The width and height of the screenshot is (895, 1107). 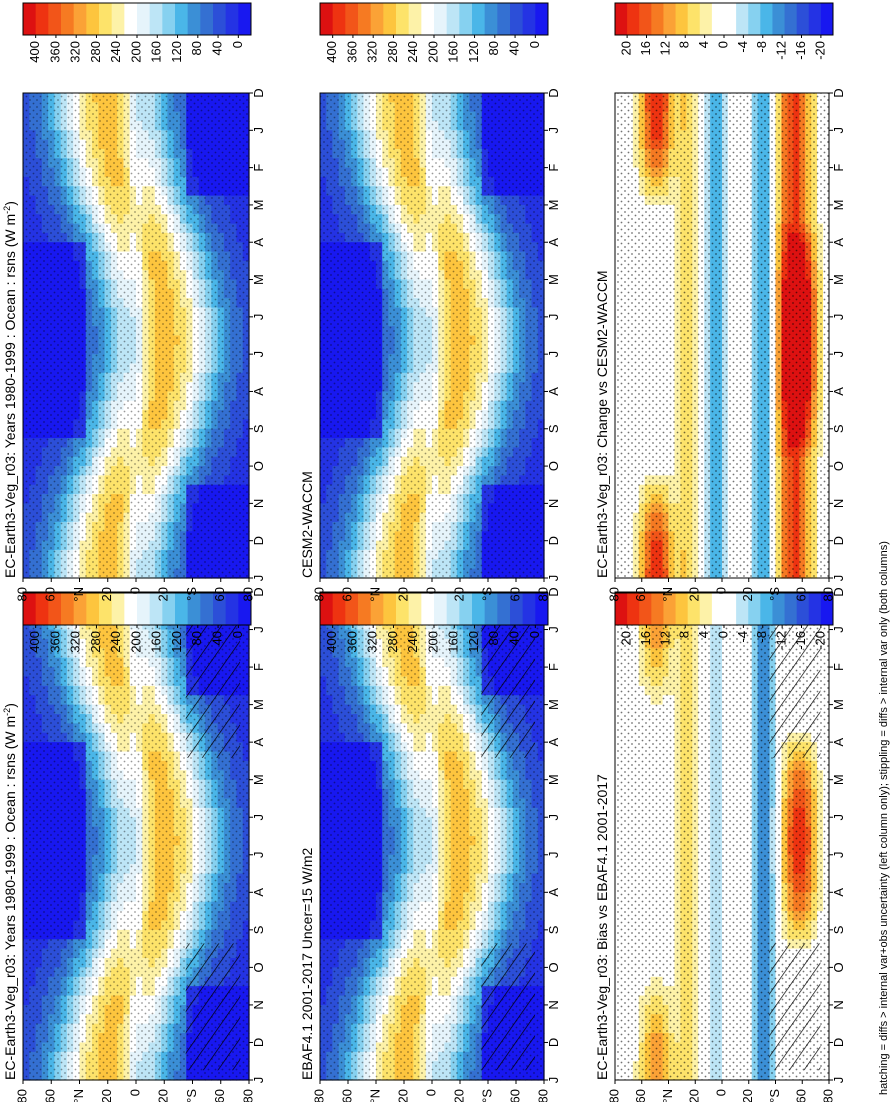 What do you see at coordinates (534, 44) in the screenshot?
I see `colorbar-label: 0` at bounding box center [534, 44].